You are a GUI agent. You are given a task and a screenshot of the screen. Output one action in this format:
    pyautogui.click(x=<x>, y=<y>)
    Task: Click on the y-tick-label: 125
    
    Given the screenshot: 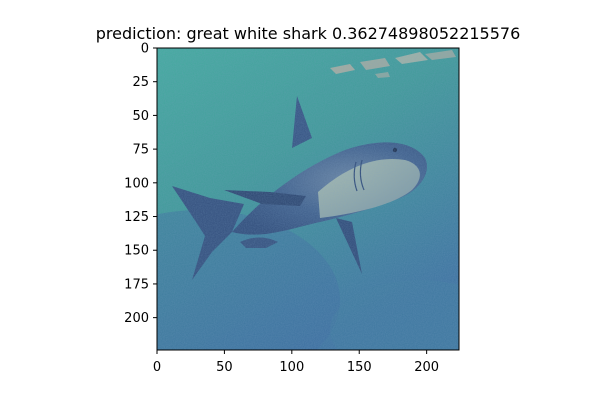 What is the action you would take?
    pyautogui.click(x=136, y=217)
    